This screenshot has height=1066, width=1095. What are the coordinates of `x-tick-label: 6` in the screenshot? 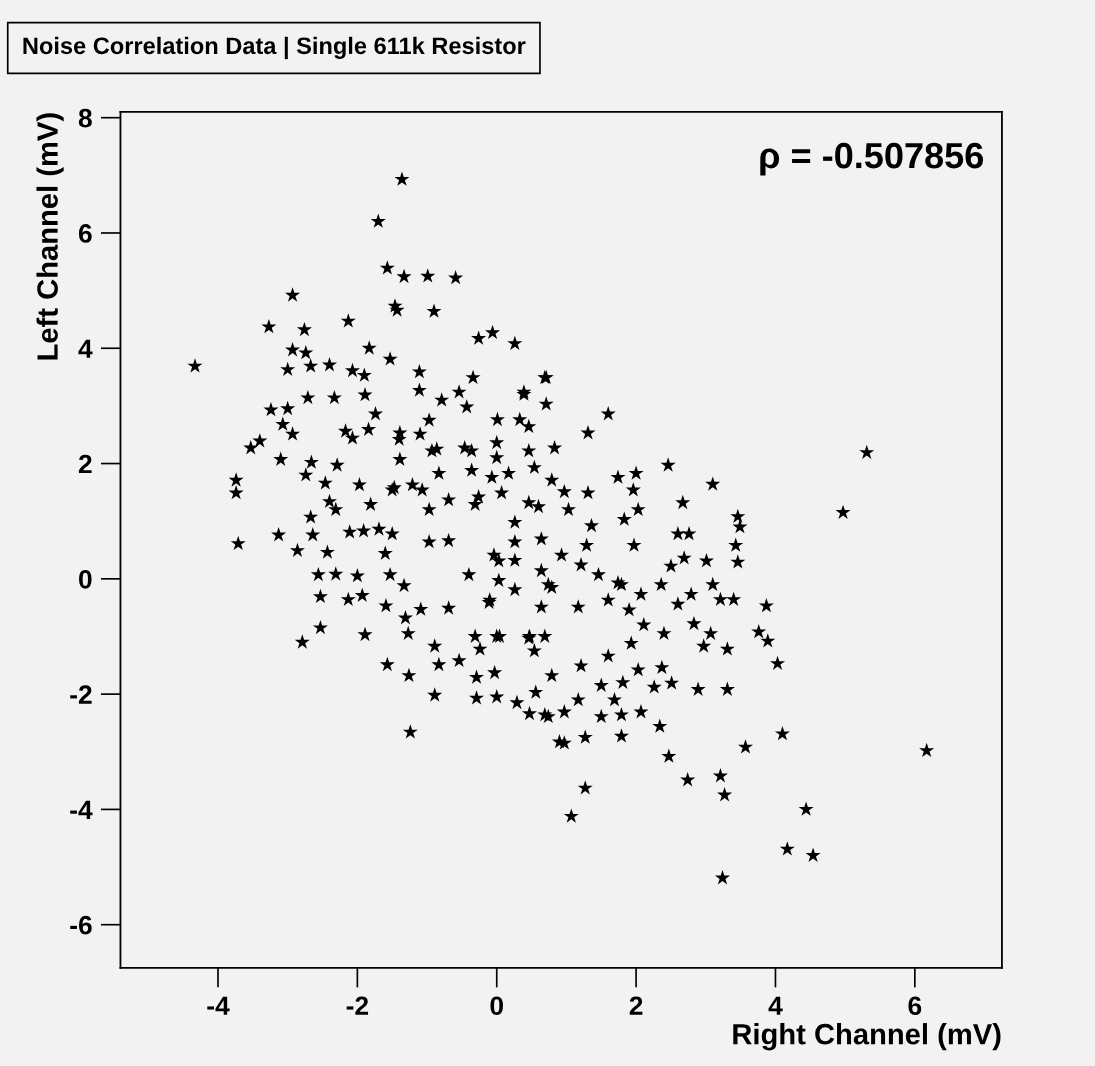 It's located at (915, 1006).